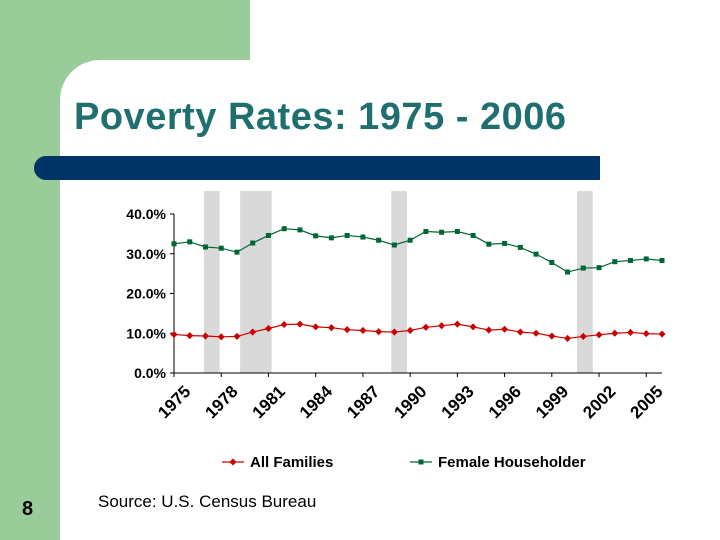 This screenshot has height=540, width=720. I want to click on x-tick-label: 1987, so click(363, 402).